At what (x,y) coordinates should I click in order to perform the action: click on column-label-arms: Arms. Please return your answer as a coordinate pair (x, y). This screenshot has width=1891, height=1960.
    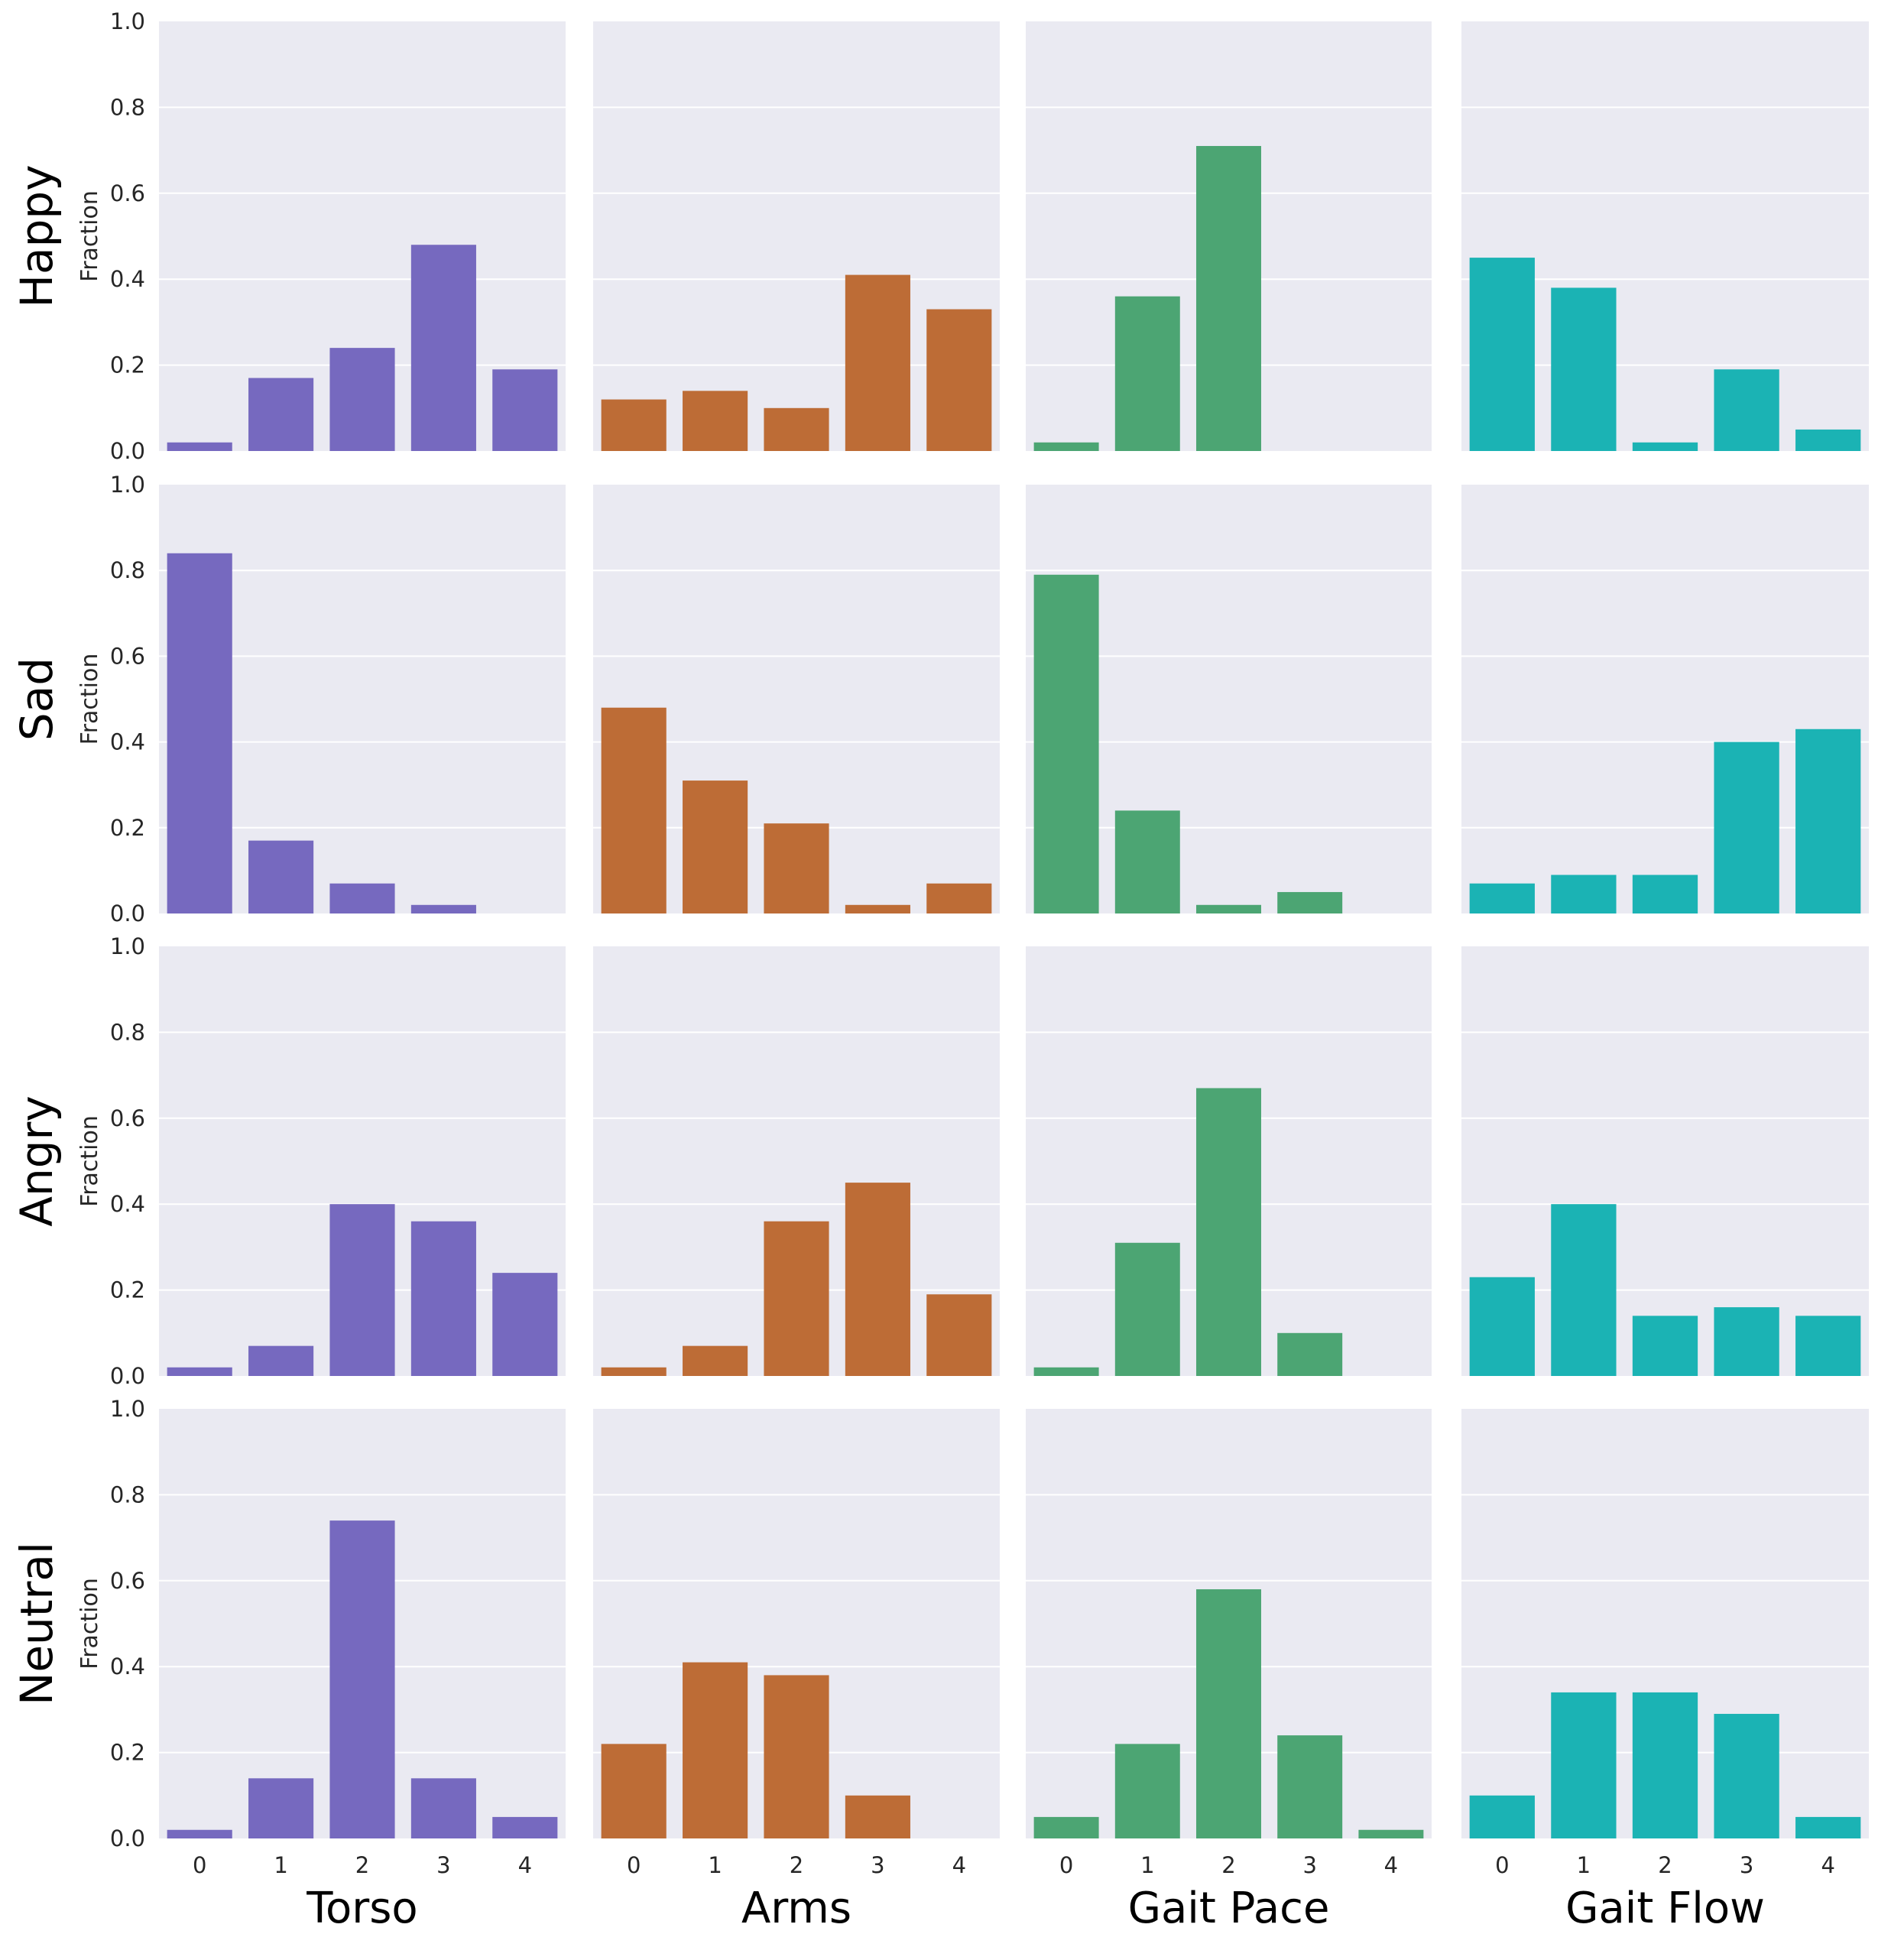
    Looking at the image, I should click on (796, 1908).